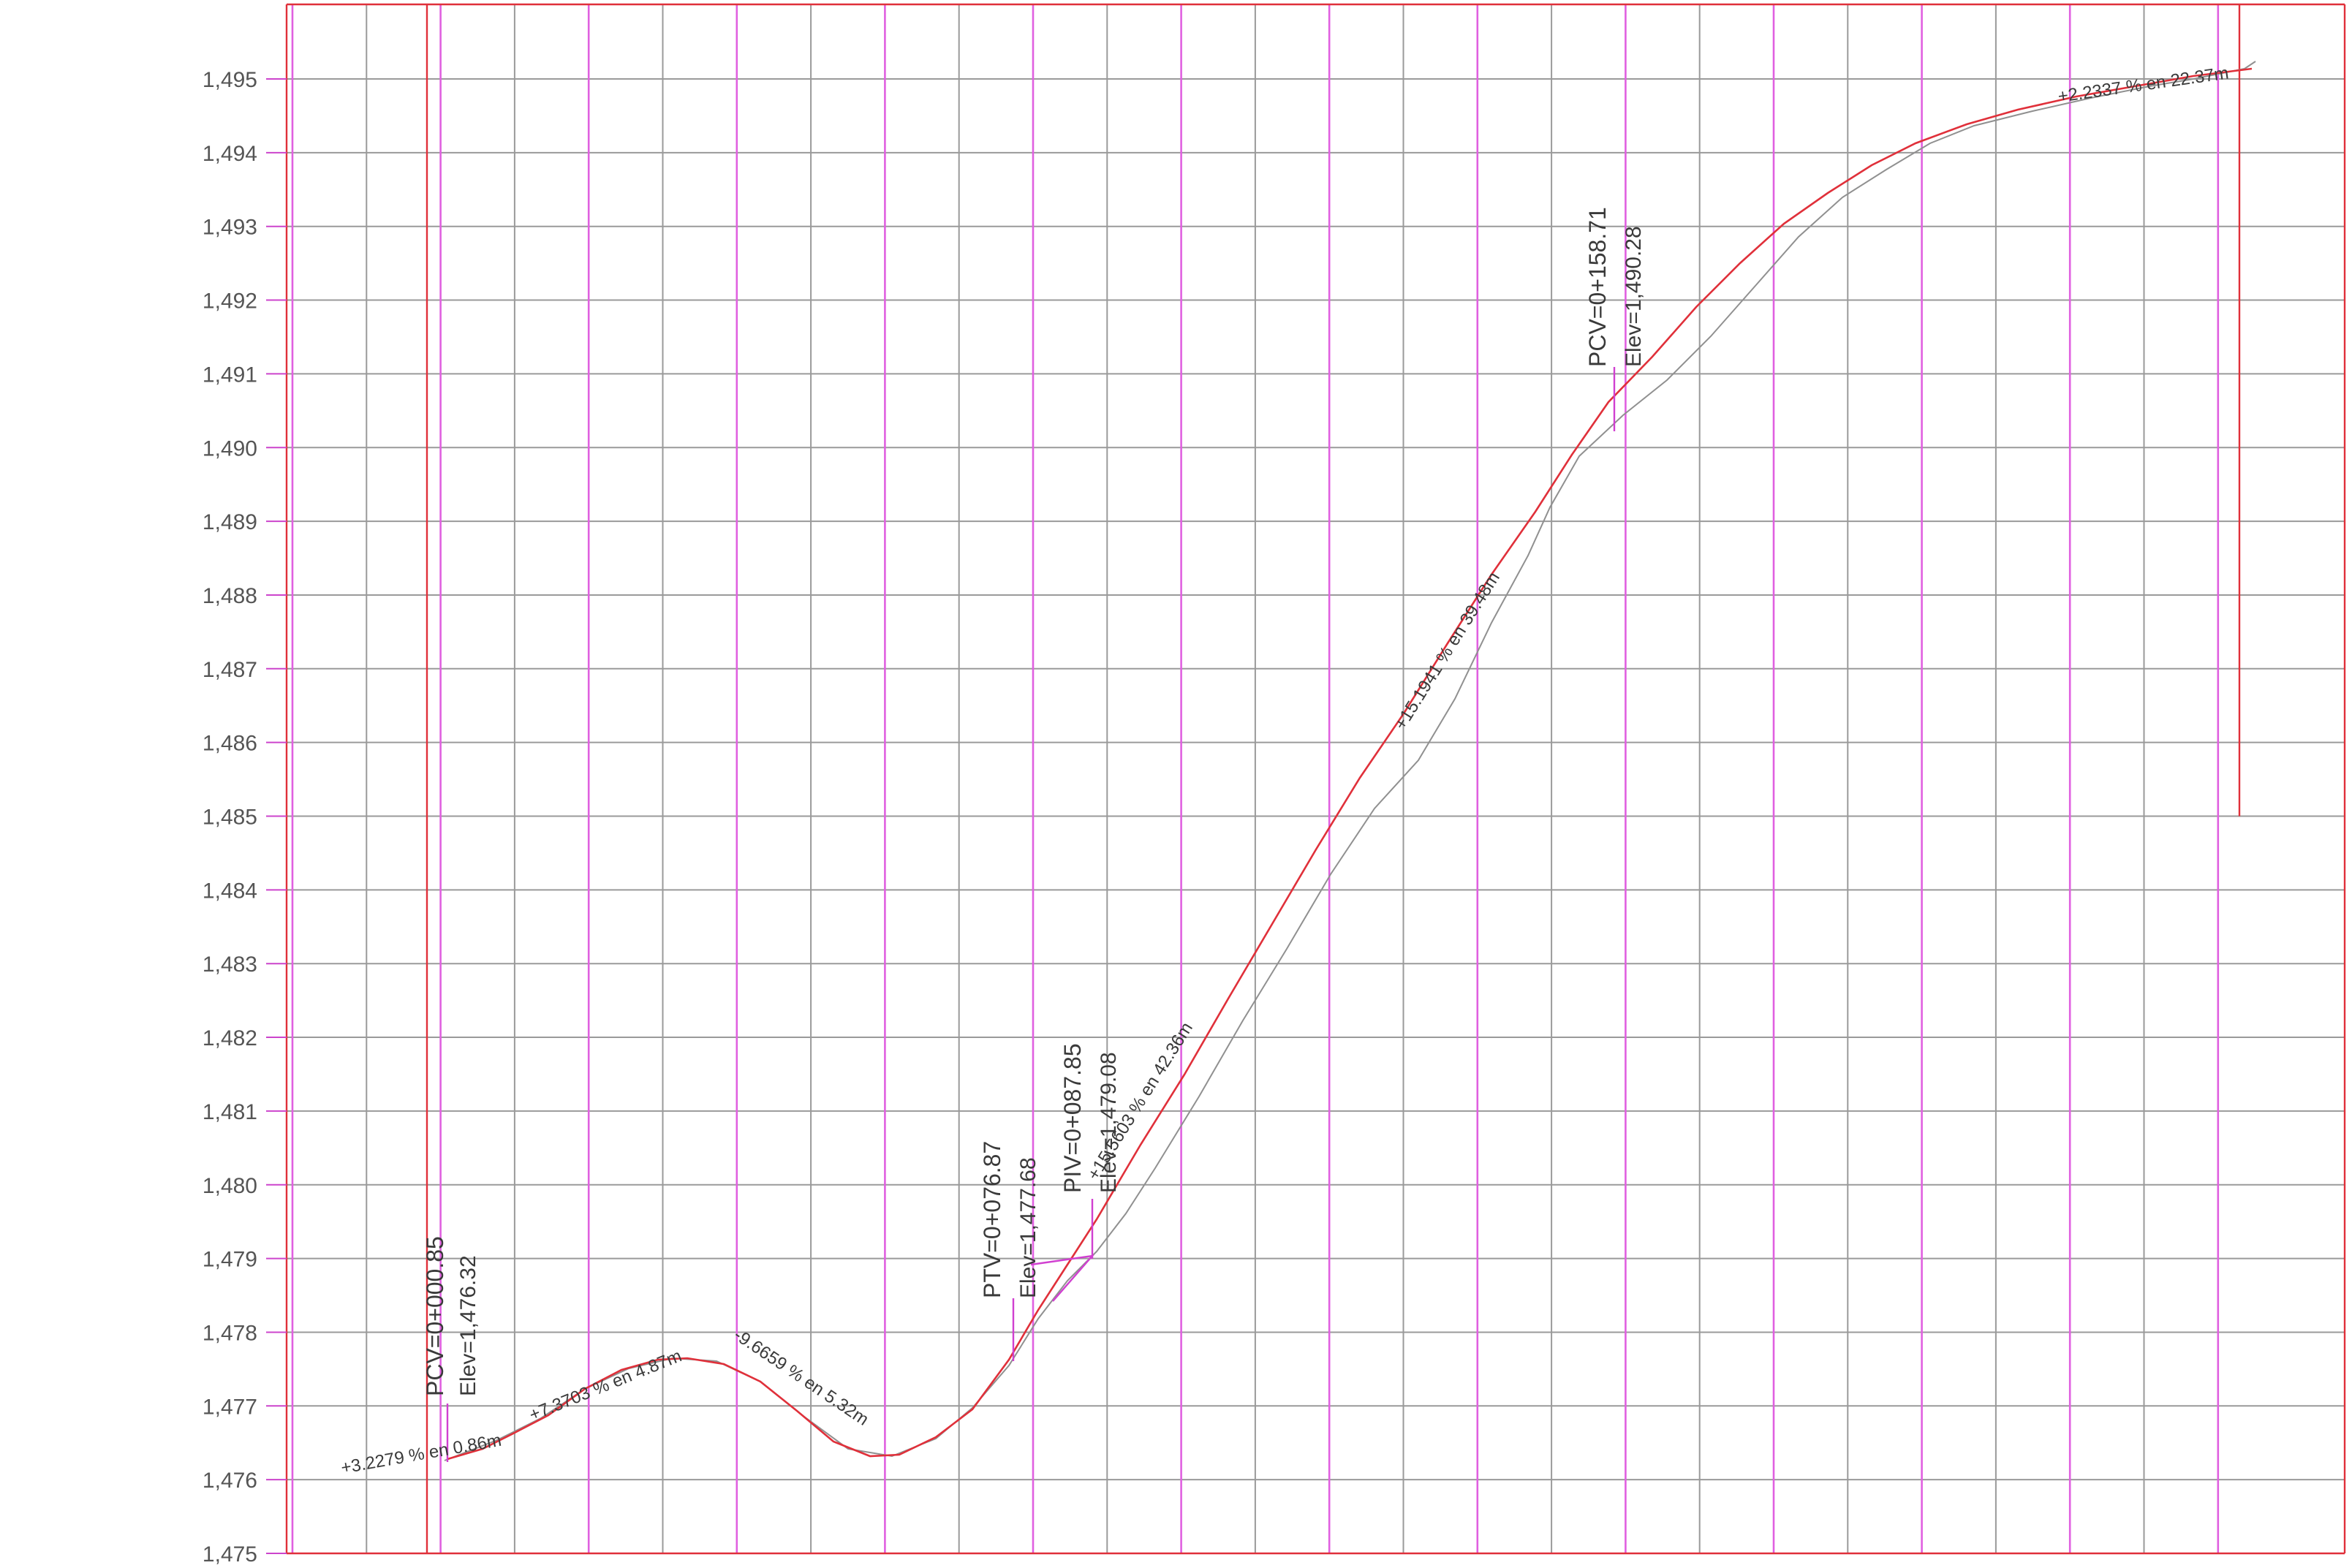 This screenshot has height=1568, width=2352. What do you see at coordinates (1072, 1118) in the screenshot?
I see `piv-station: PIV=0+087.85` at bounding box center [1072, 1118].